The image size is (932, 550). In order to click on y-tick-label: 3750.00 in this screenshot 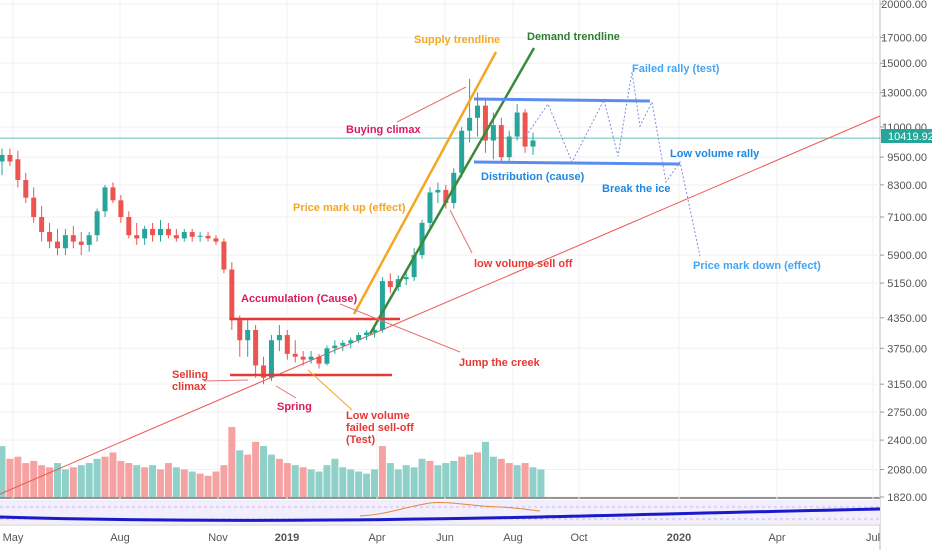, I will do `click(907, 349)`.